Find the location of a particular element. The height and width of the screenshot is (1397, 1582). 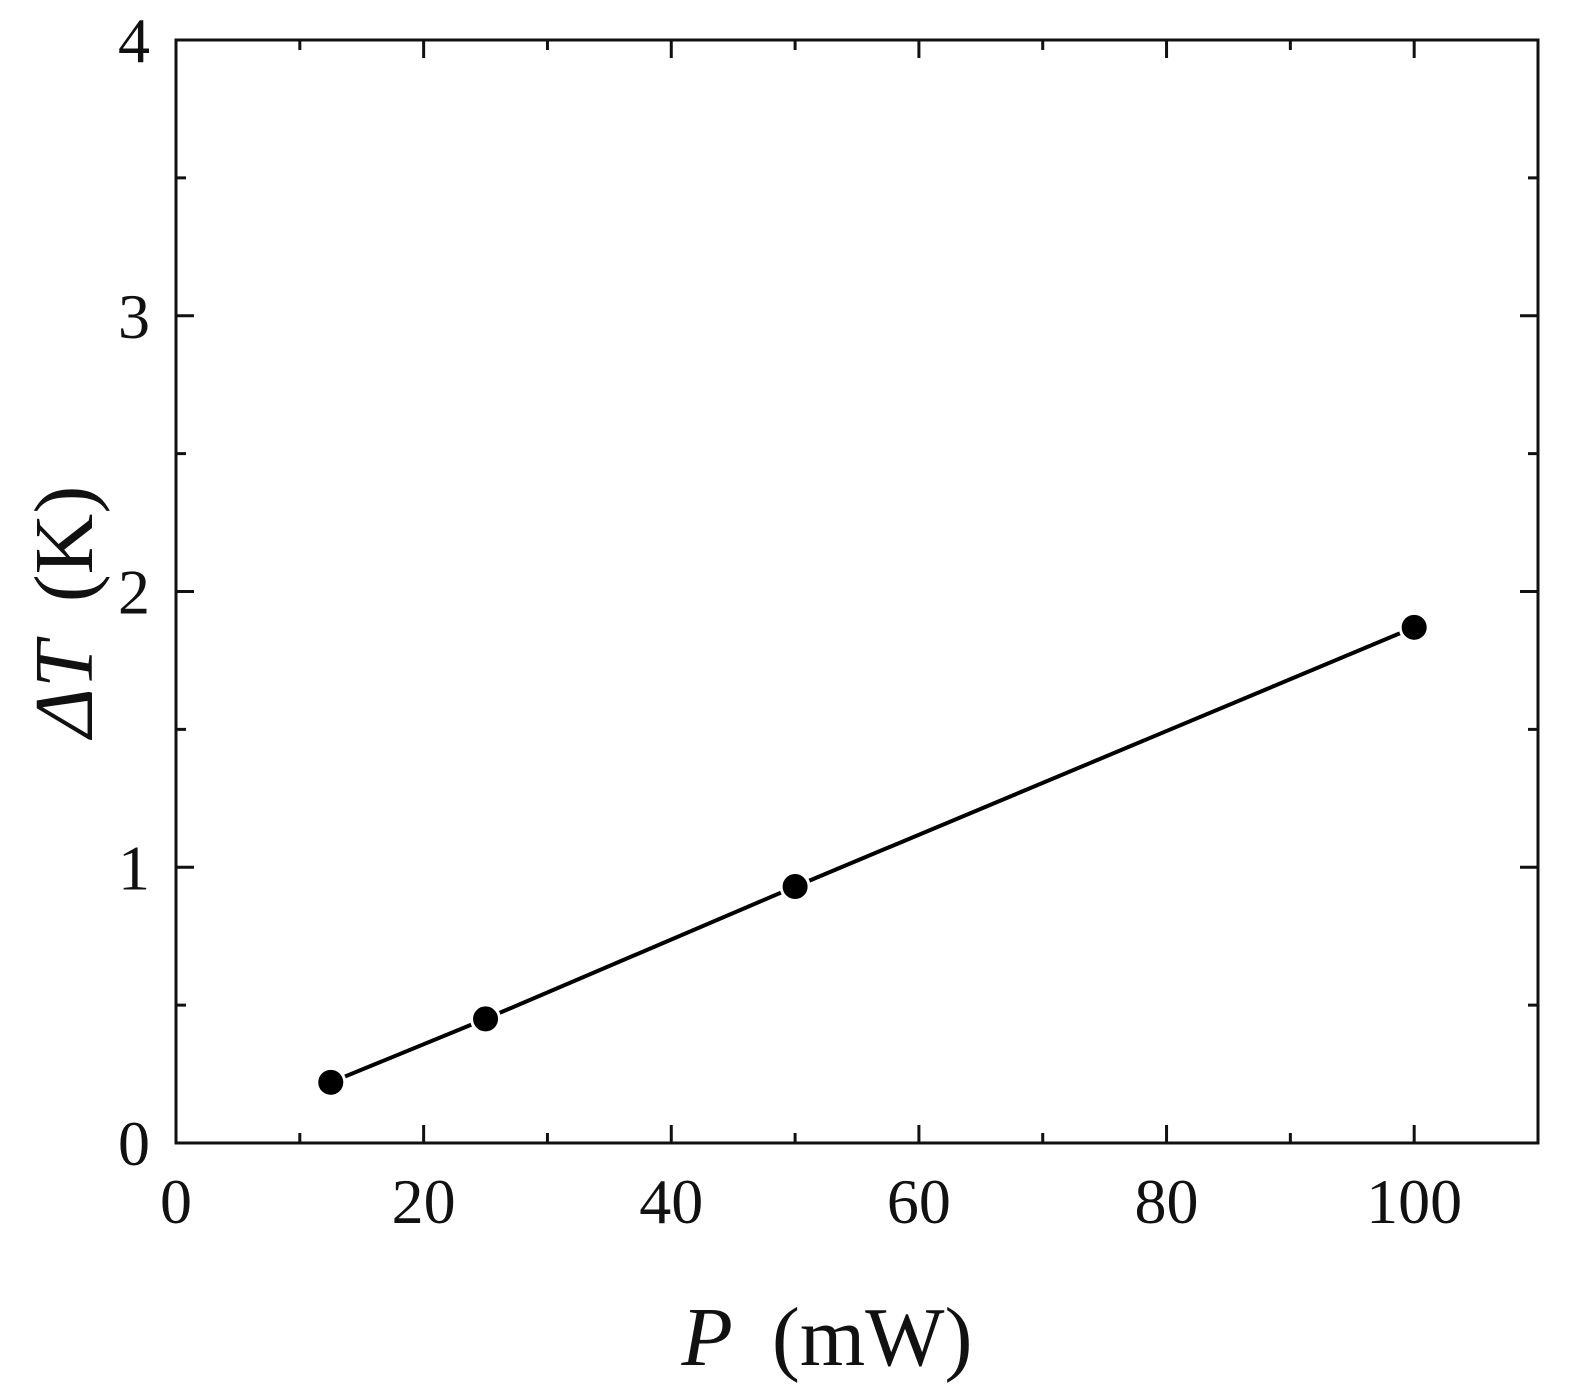

y-axis-title: ΔT (K) is located at coordinates (64, 613).